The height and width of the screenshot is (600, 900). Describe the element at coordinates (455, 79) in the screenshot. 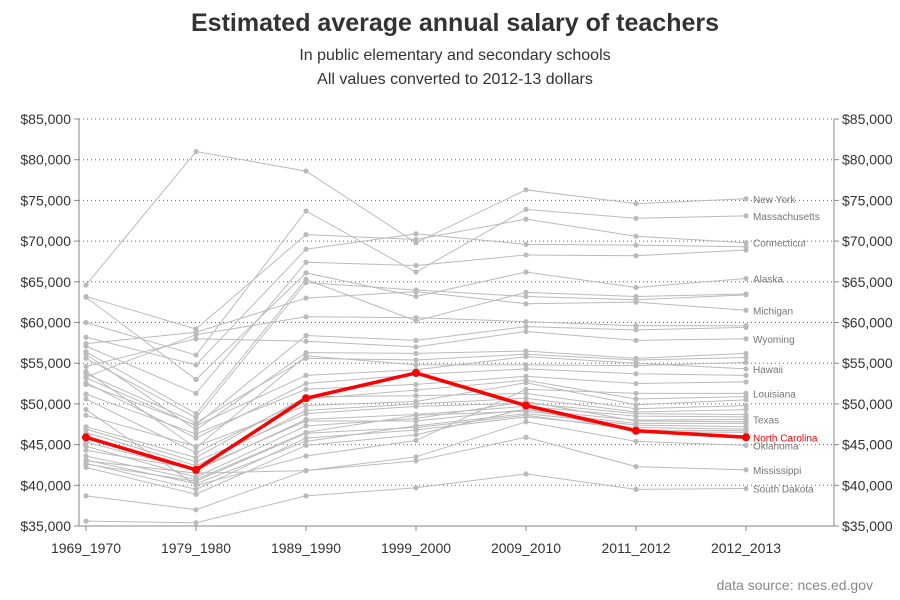

I see `chart-subtitle-line-2: All values converted to 2012-13 dollars` at that location.